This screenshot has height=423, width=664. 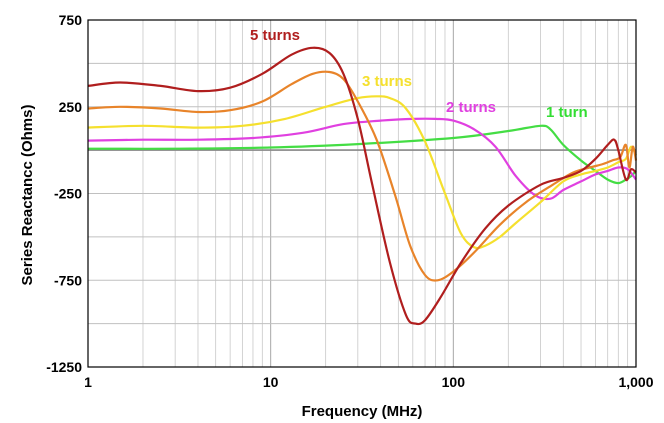 What do you see at coordinates (71, 20) in the screenshot?
I see `y-tick-label: 750` at bounding box center [71, 20].